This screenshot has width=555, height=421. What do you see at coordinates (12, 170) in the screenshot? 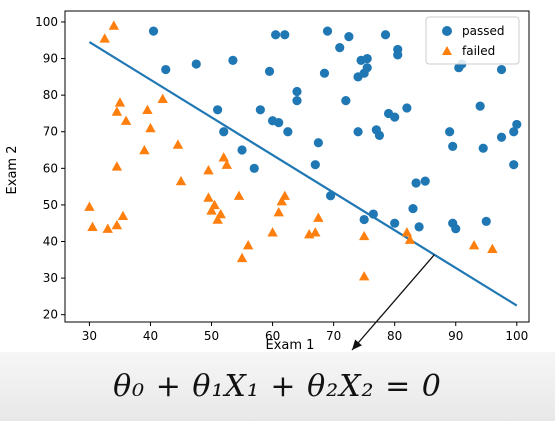
I see `y-axis-label: Exam 2` at bounding box center [12, 170].